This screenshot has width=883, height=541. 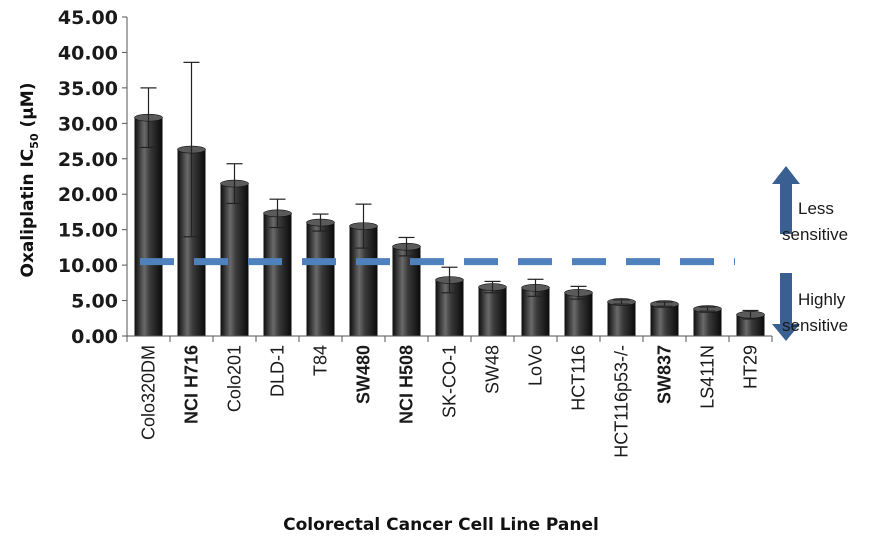 I want to click on sensitive-label: sensitive, so click(x=815, y=234).